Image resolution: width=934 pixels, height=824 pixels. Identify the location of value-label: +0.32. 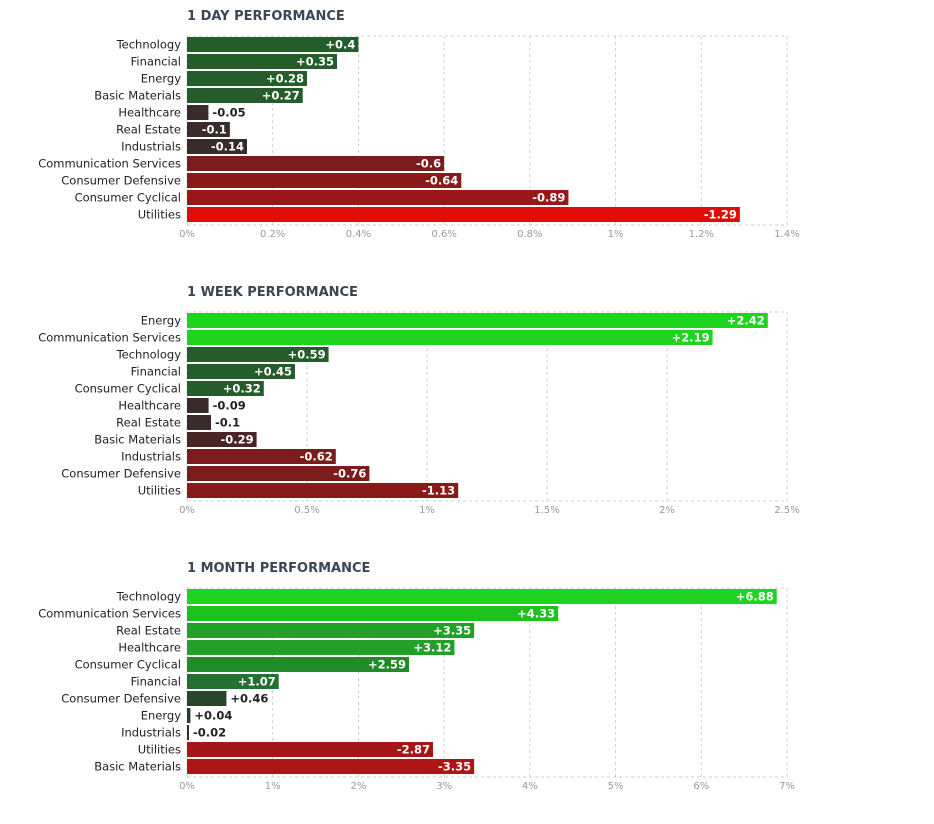
(242, 389).